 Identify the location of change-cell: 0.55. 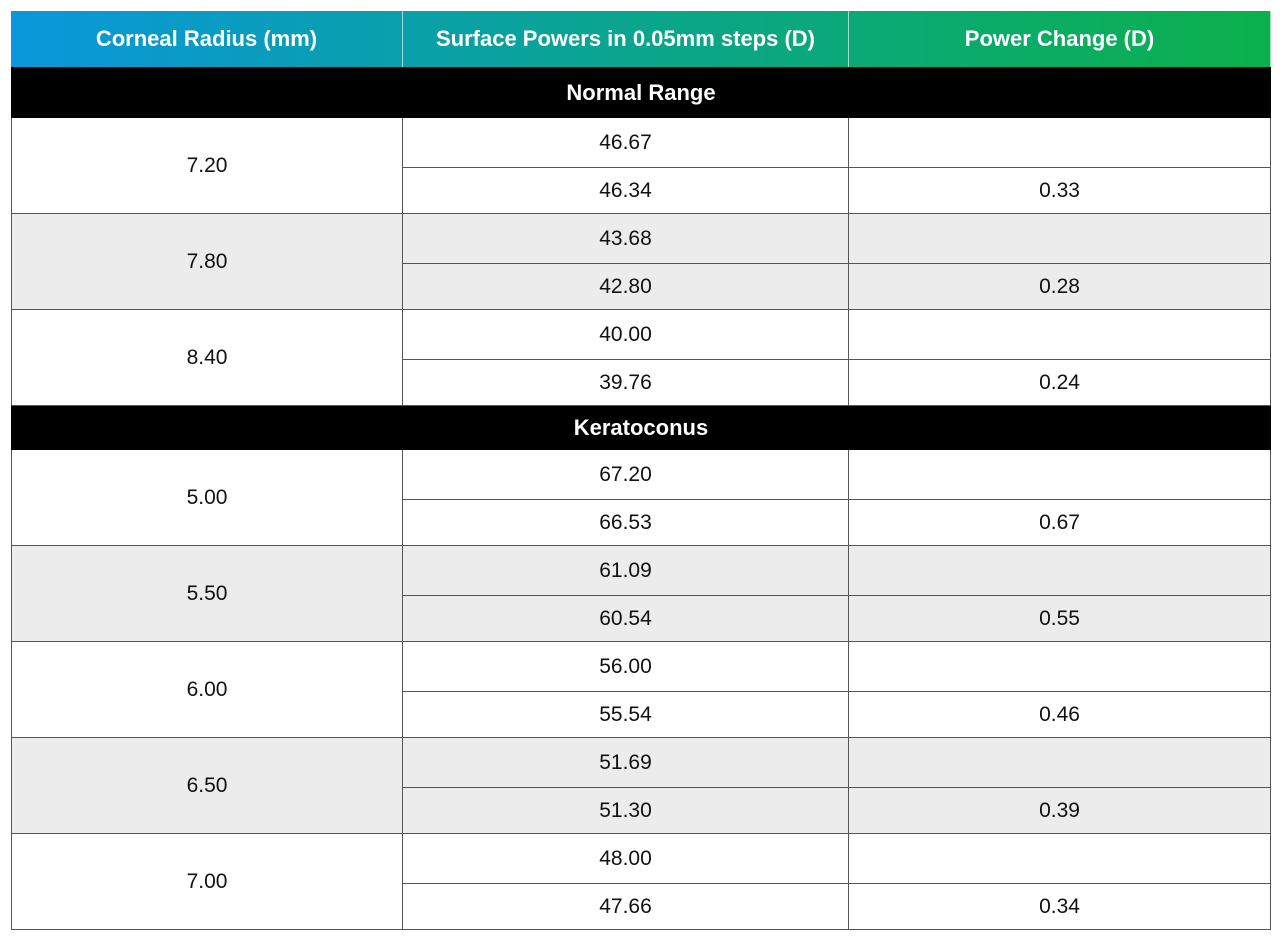
(1060, 619).